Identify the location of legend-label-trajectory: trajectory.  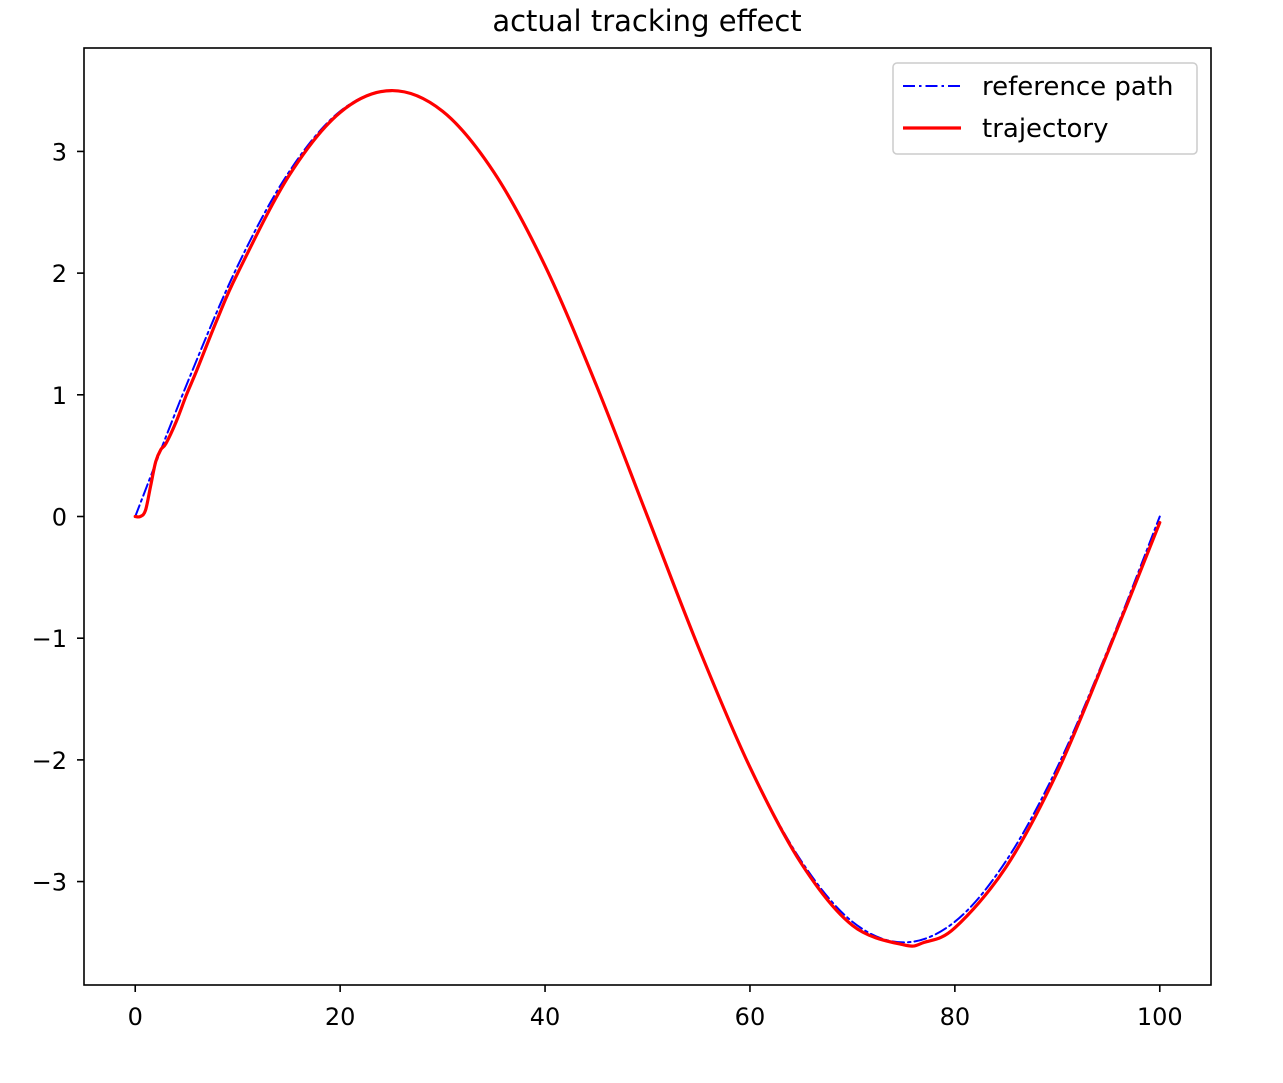
(1045, 129).